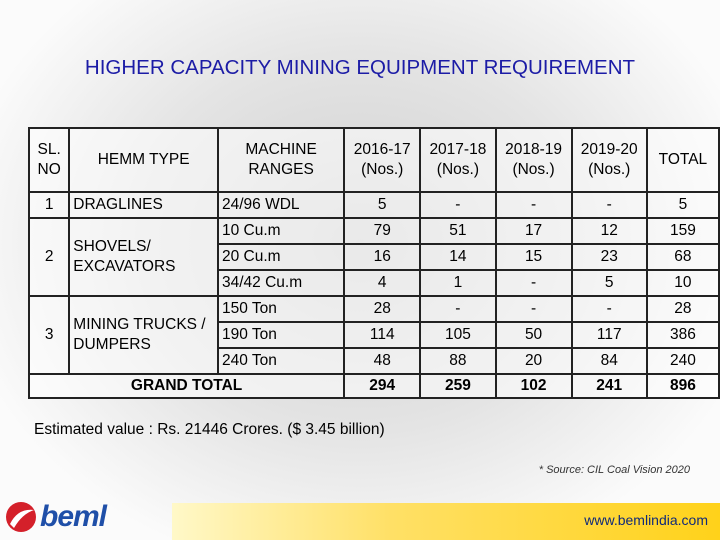 This screenshot has width=720, height=540. I want to click on header-cell: SL. NO, so click(49, 160).